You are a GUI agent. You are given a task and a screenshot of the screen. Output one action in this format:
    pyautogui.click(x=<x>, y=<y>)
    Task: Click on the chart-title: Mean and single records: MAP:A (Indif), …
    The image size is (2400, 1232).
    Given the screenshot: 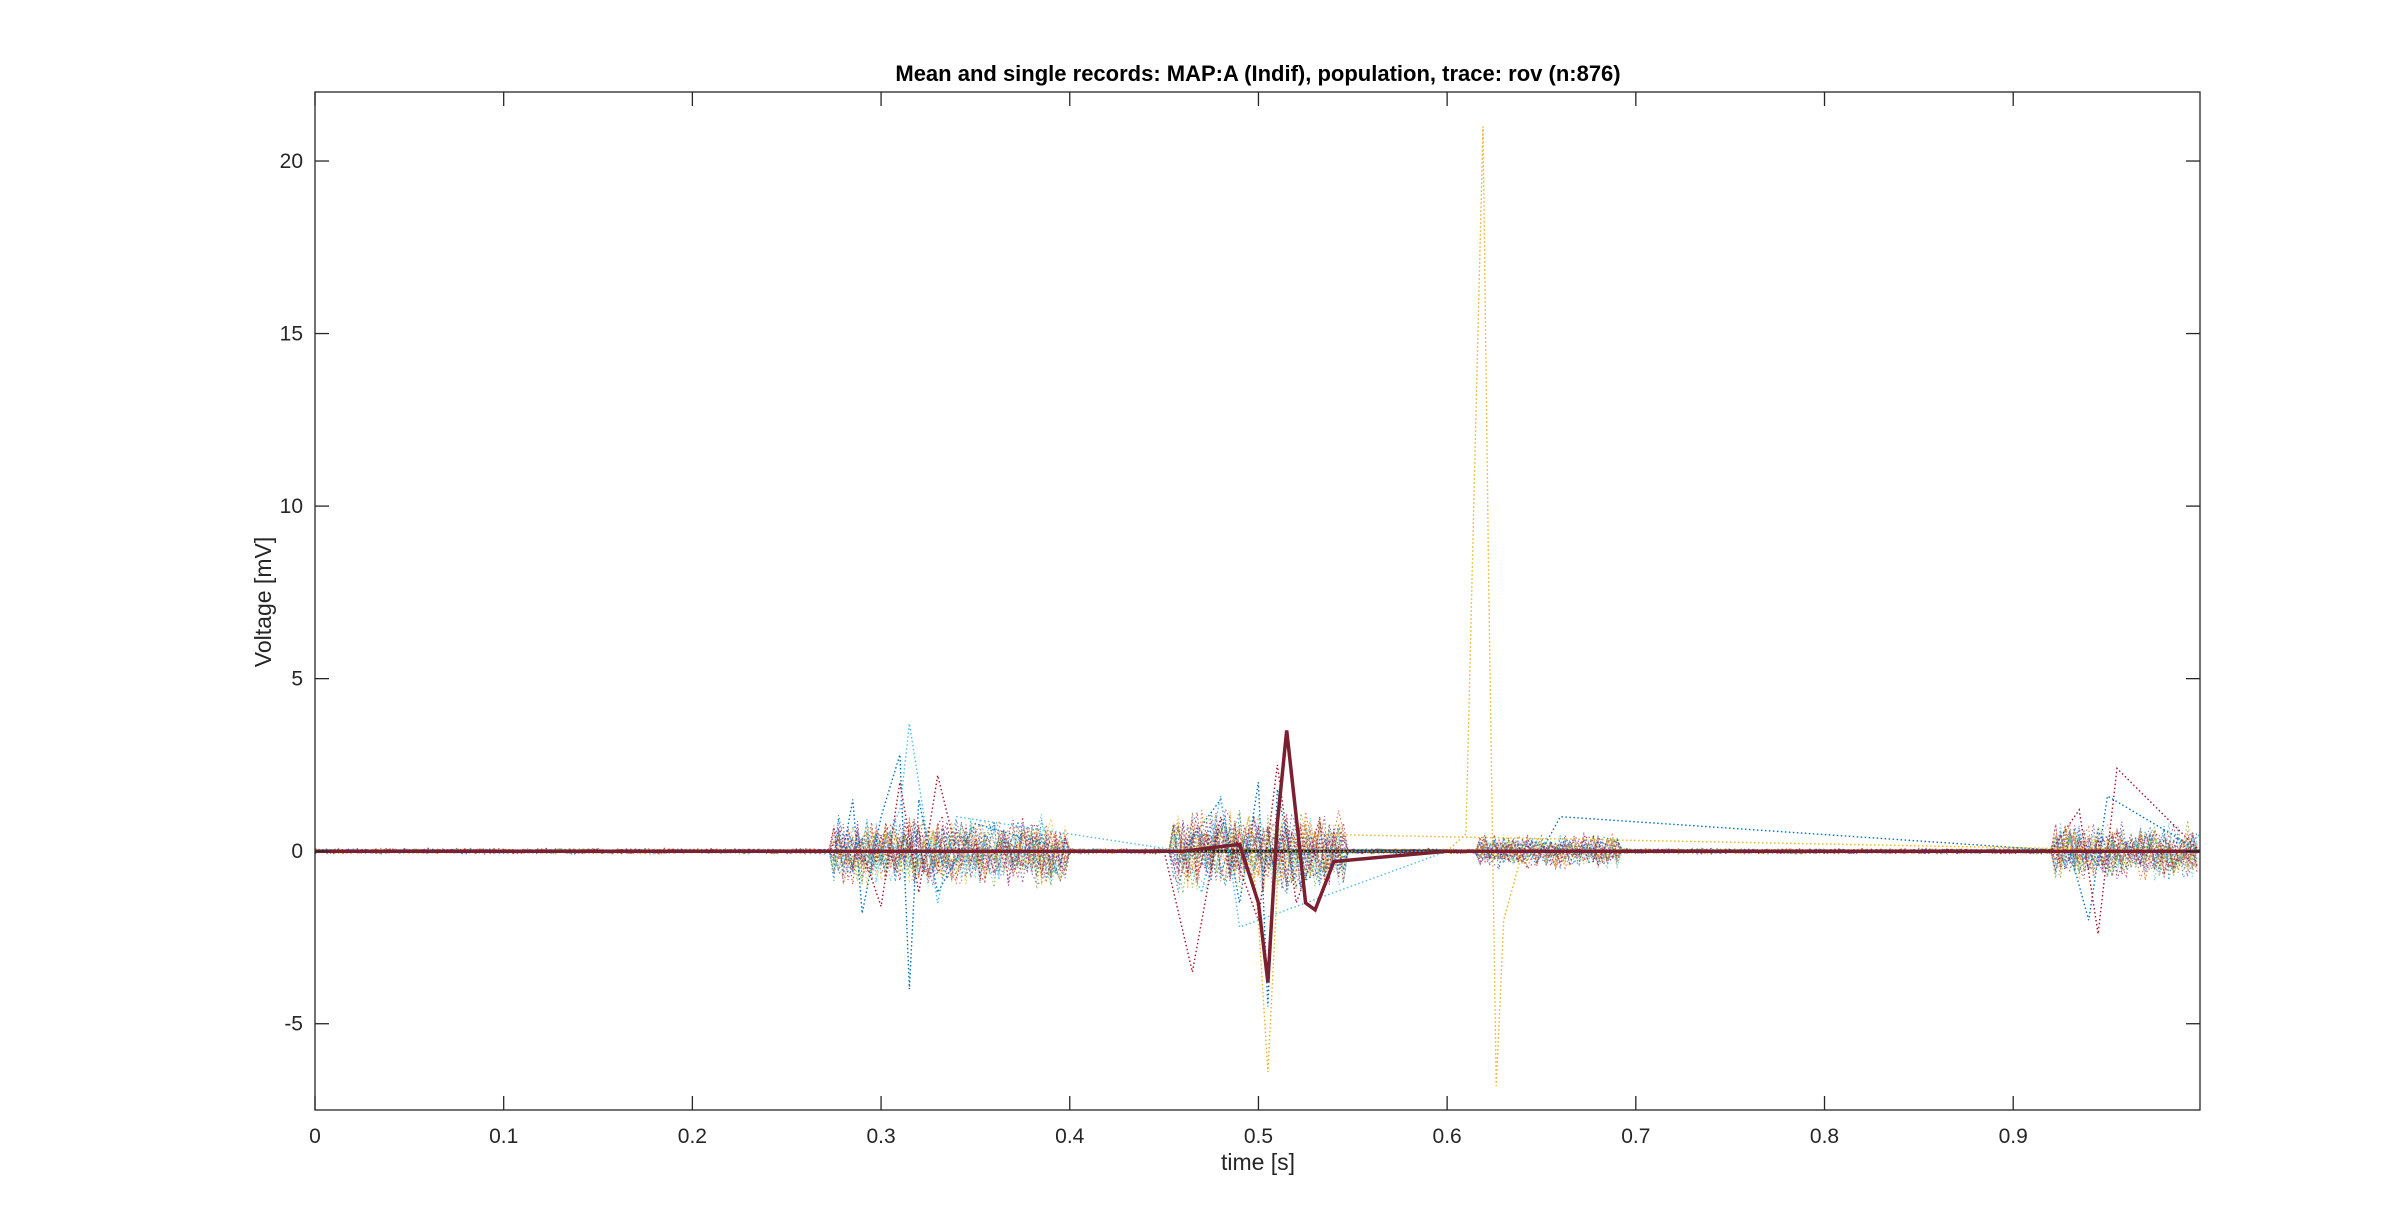 What is the action you would take?
    pyautogui.click(x=1257, y=73)
    